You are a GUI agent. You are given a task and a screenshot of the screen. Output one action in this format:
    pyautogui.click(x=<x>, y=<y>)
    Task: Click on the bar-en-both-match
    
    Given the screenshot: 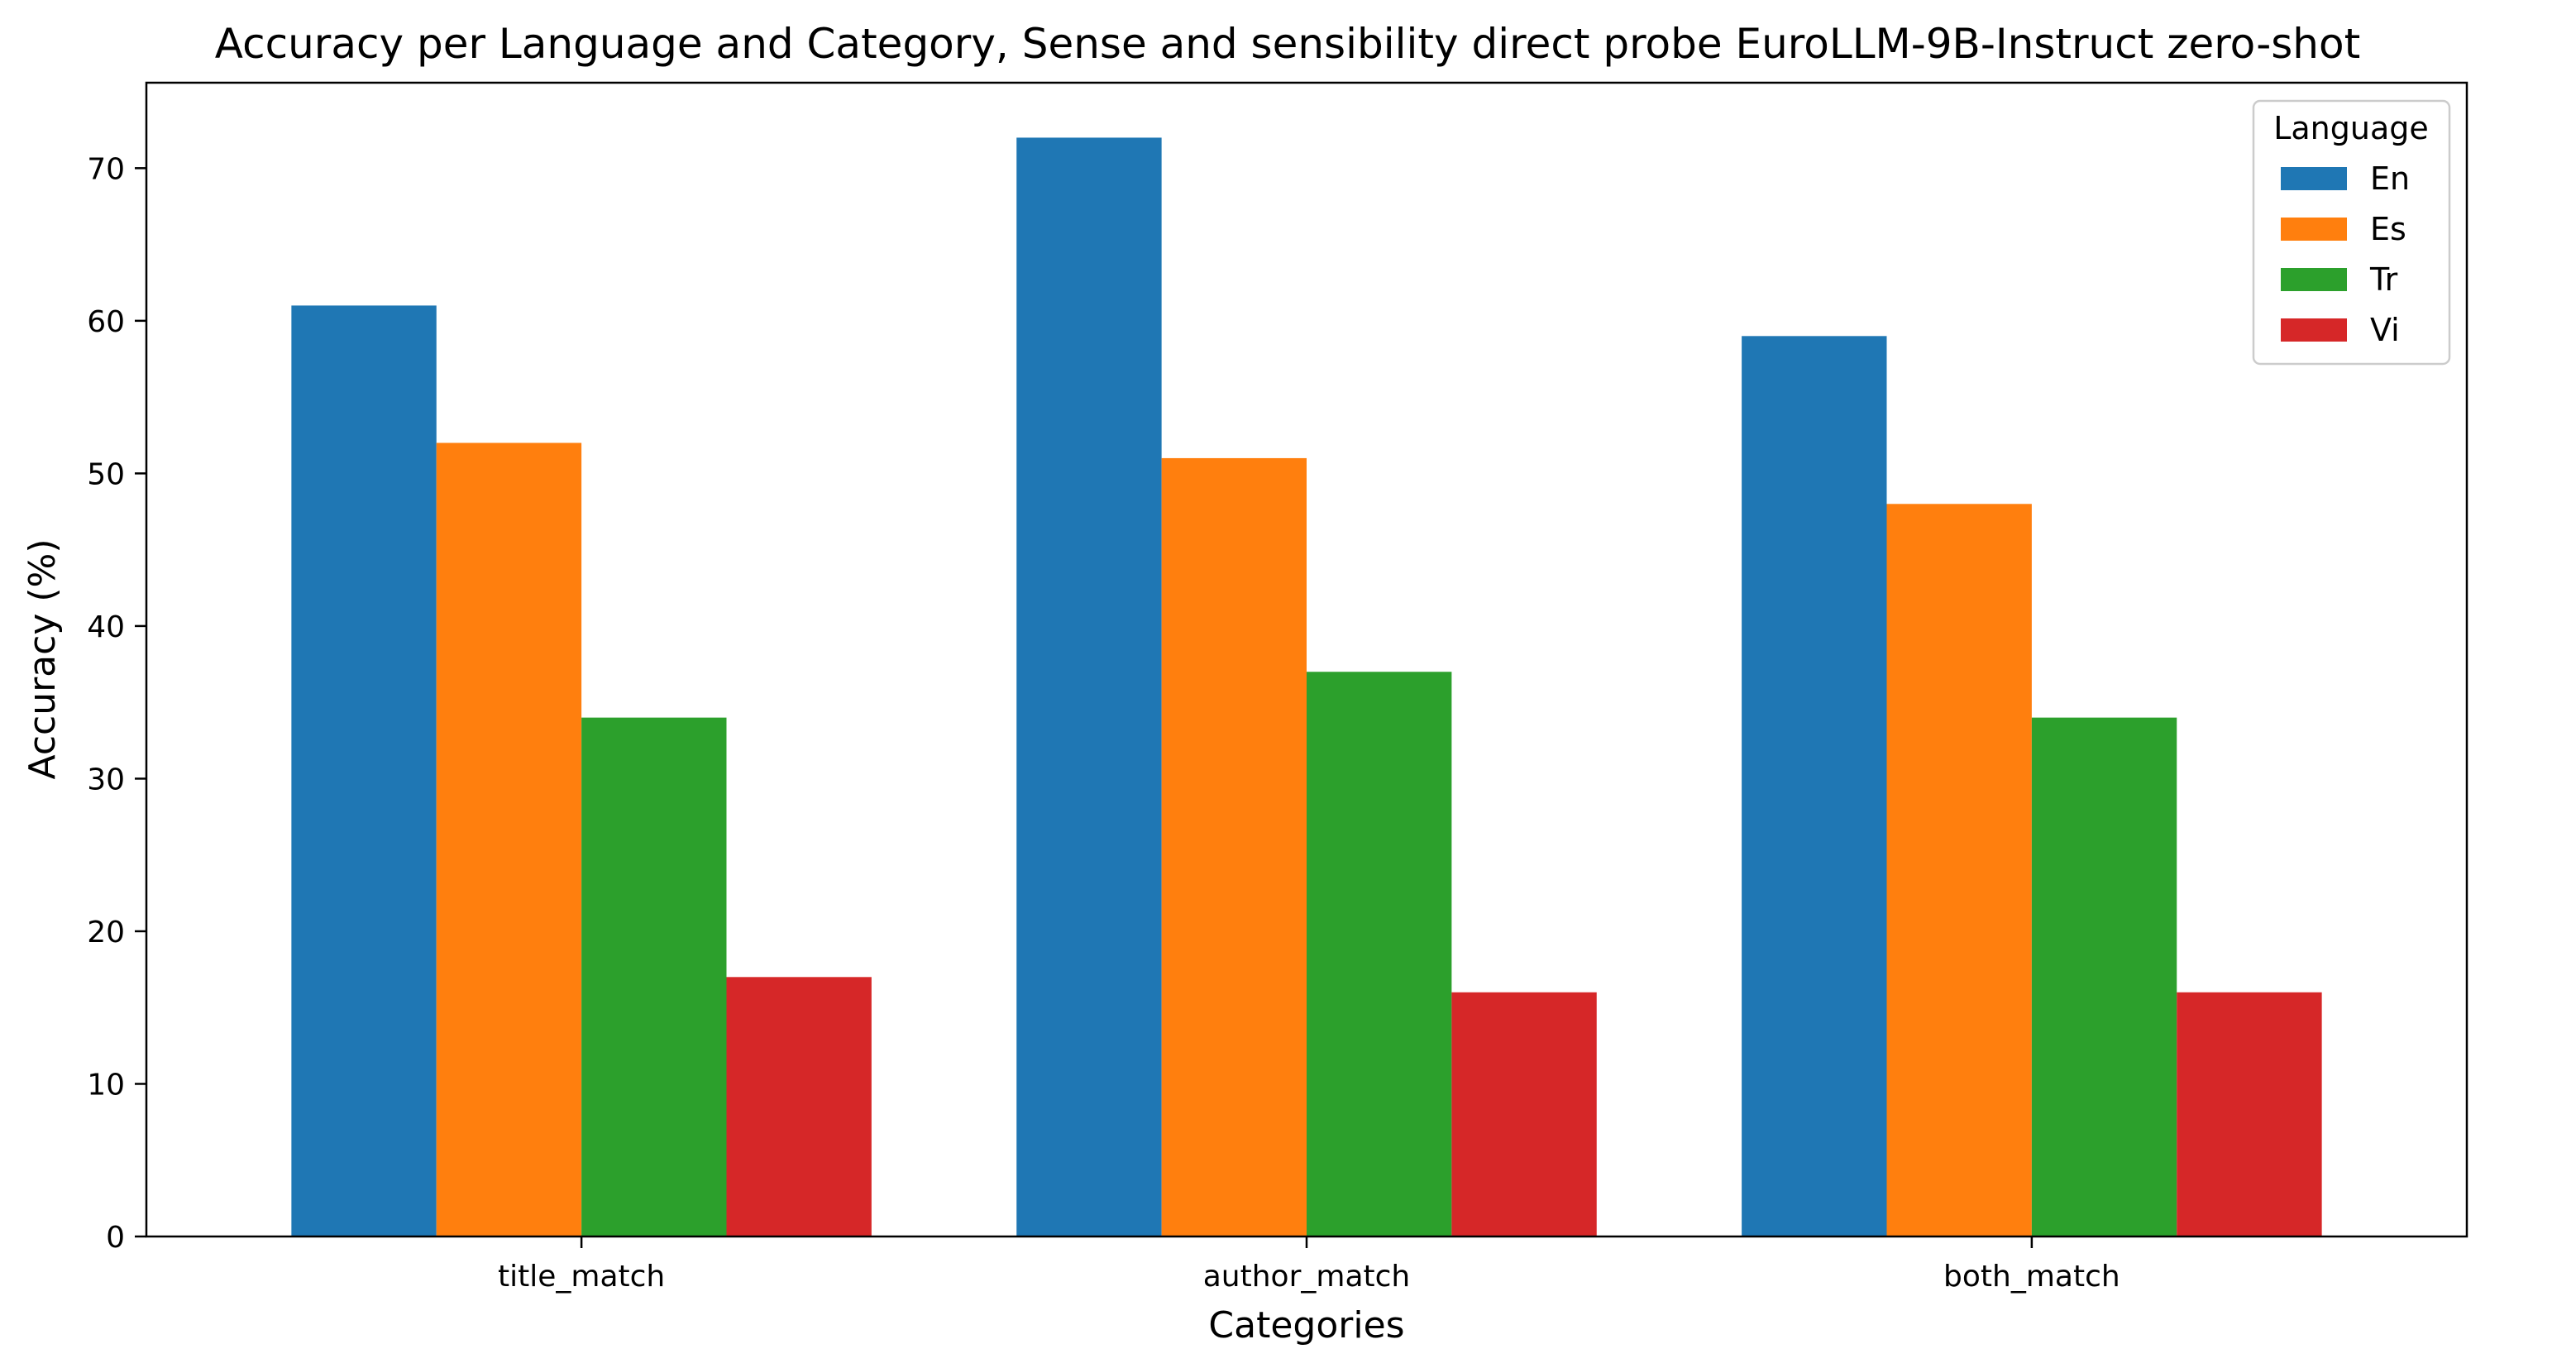 What is the action you would take?
    pyautogui.click(x=1814, y=786)
    